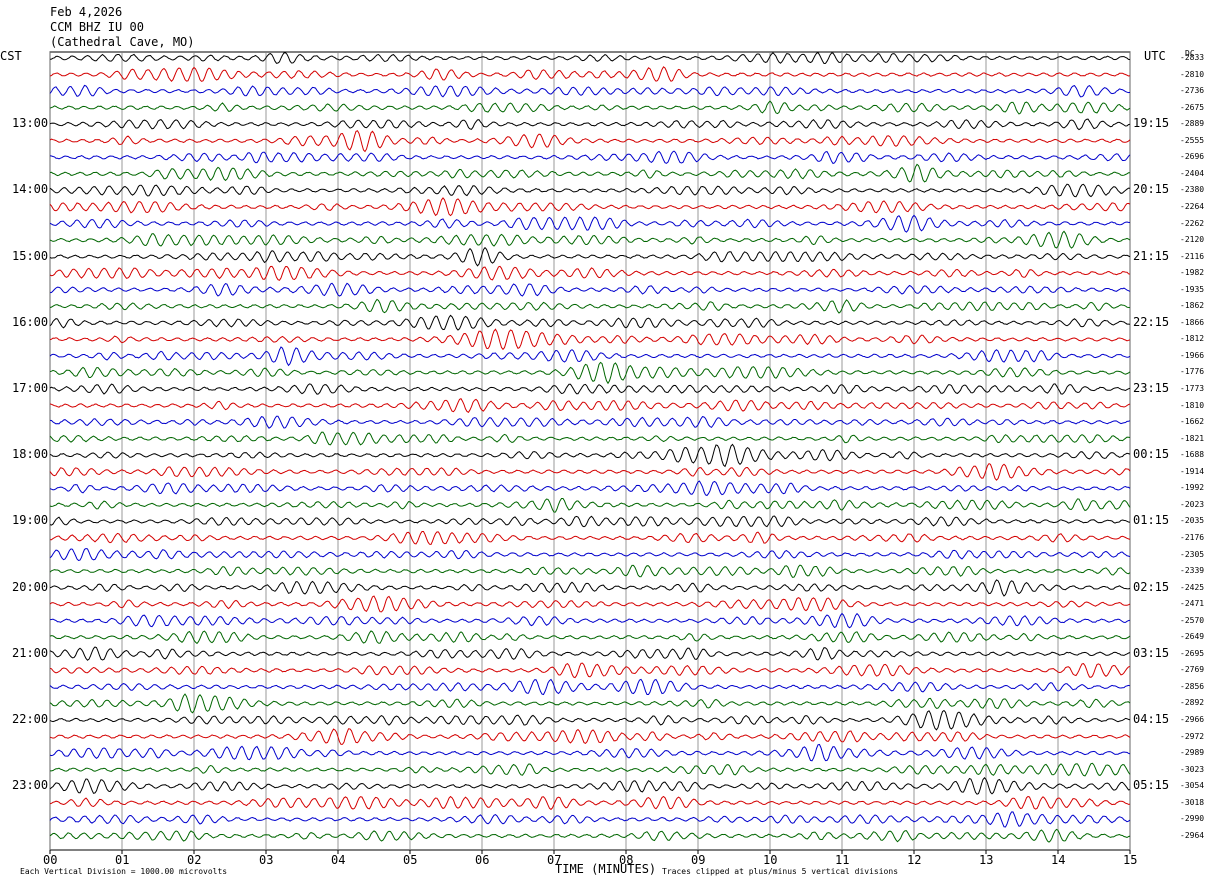 This screenshot has width=1210, height=886. What do you see at coordinates (30, 785) in the screenshot?
I see `left-hour-label: 23:00` at bounding box center [30, 785].